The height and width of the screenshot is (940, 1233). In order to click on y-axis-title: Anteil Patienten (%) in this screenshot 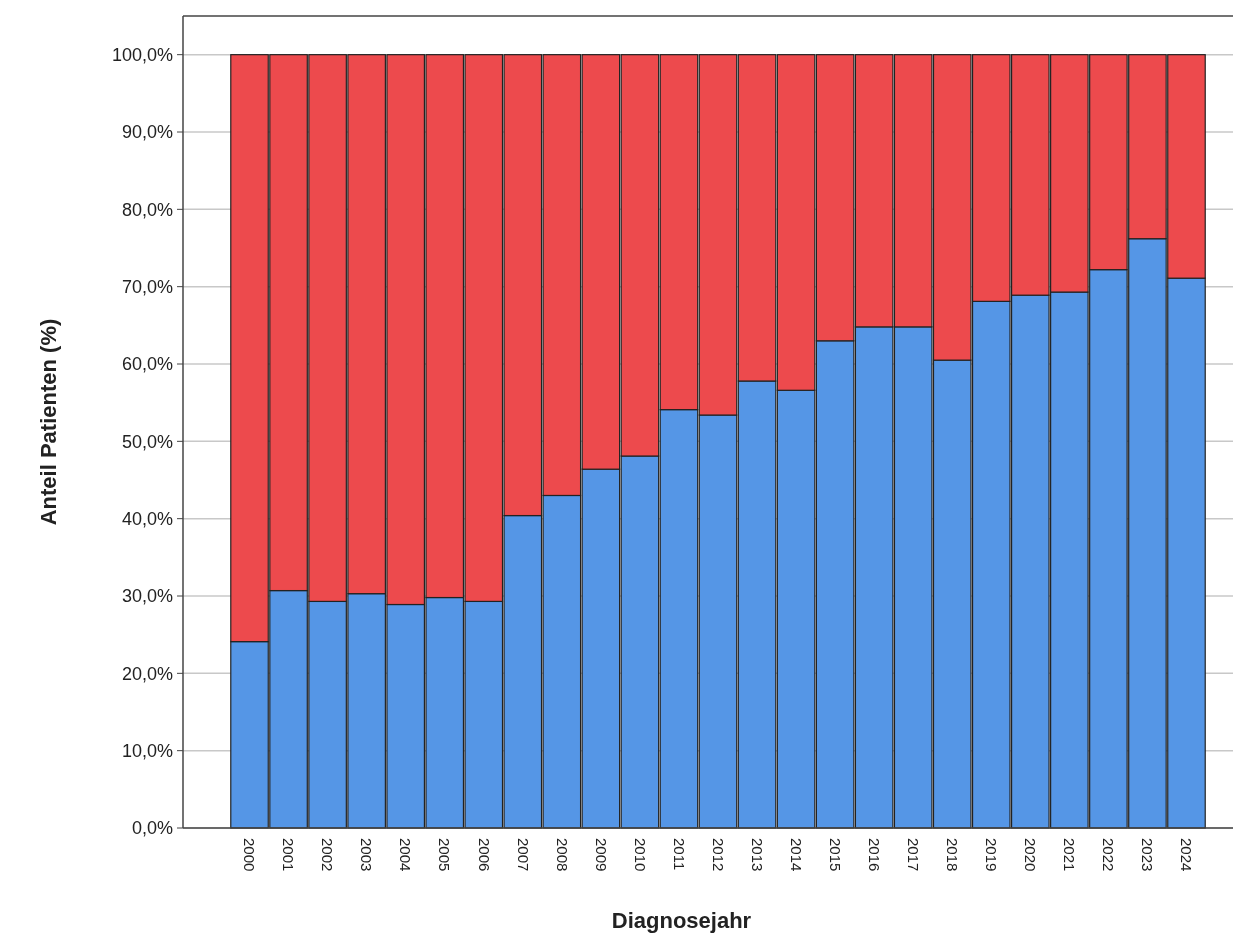, I will do `click(48, 422)`.